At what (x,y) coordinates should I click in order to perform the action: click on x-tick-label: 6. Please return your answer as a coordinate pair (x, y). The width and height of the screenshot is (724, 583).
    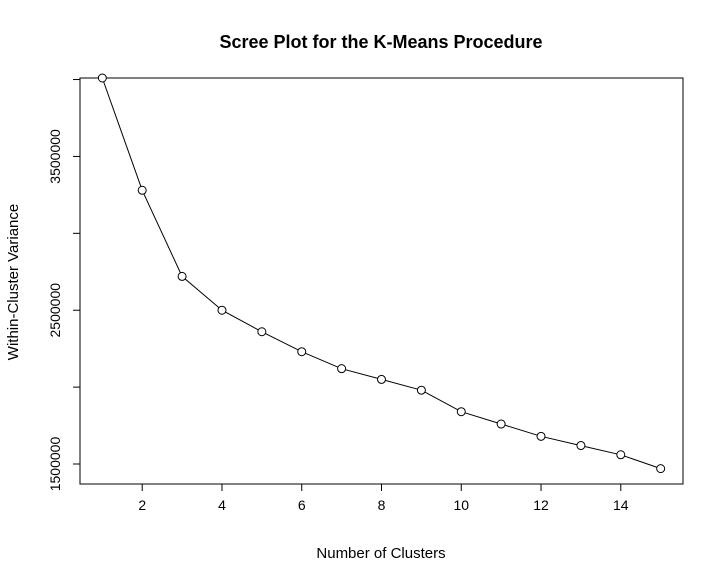
    Looking at the image, I should click on (302, 505).